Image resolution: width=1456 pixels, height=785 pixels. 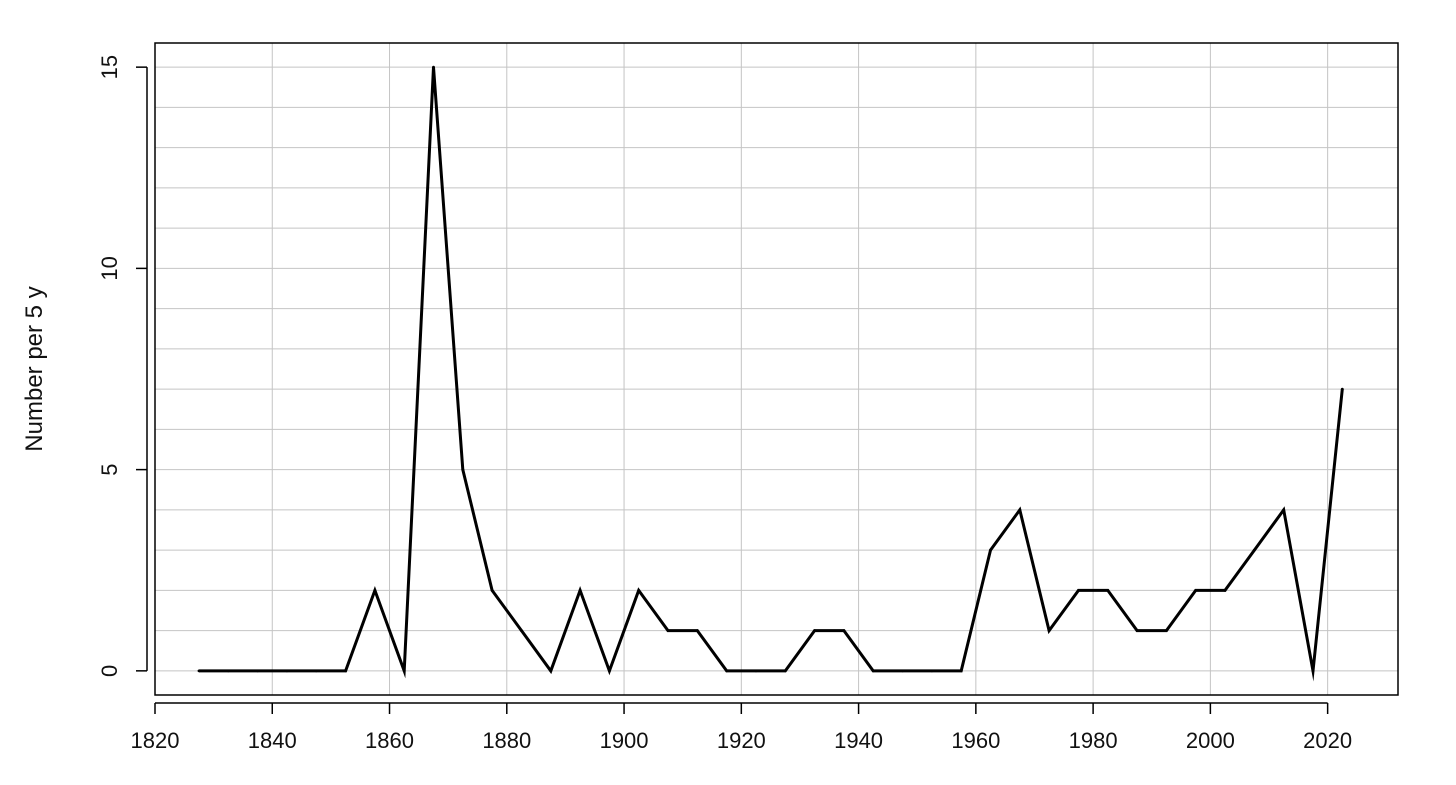 What do you see at coordinates (122, 366) in the screenshot?
I see `y-axis: 0 5 10 15` at bounding box center [122, 366].